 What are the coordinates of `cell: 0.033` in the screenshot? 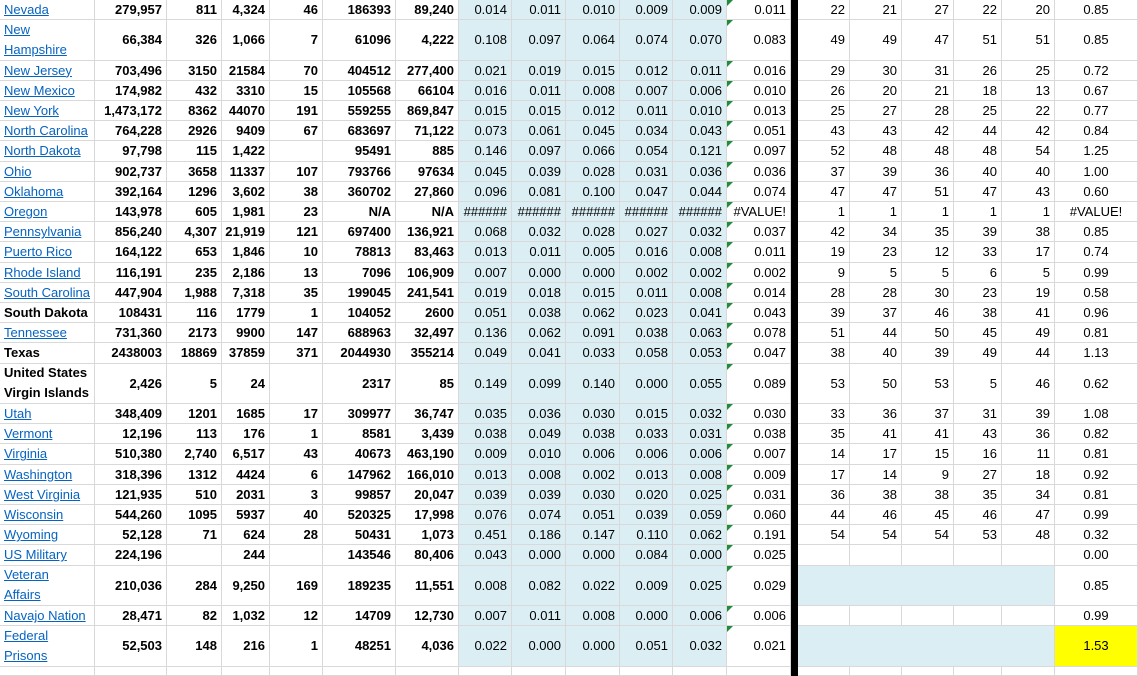 It's located at (646, 434).